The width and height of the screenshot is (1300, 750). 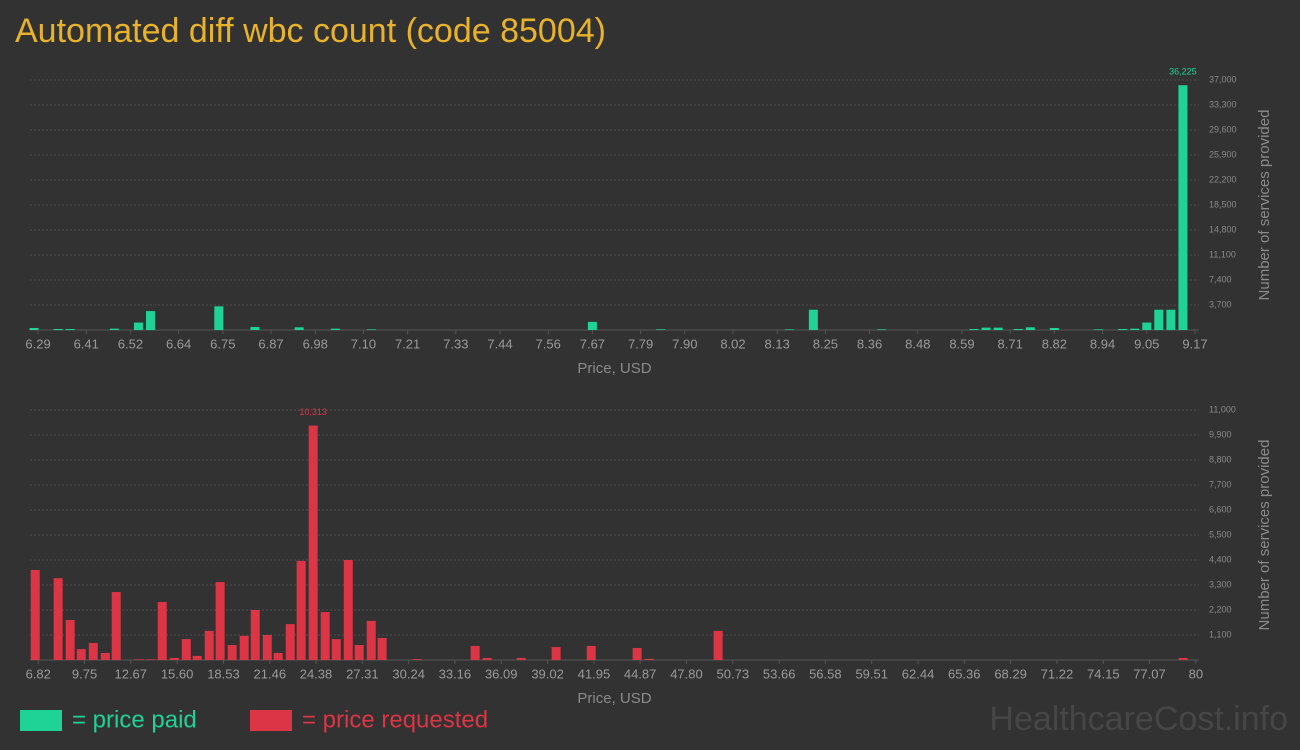 What do you see at coordinates (1223, 129) in the screenshot?
I see `y-tick-label: 29,600` at bounding box center [1223, 129].